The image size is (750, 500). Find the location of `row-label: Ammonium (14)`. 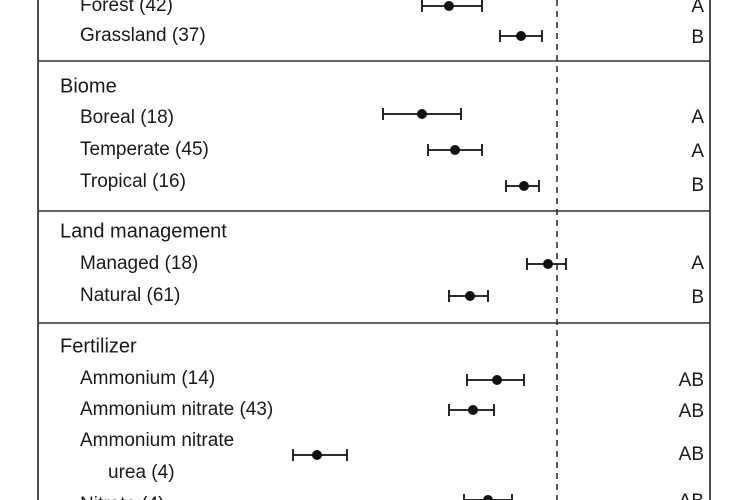

row-label: Ammonium (14) is located at coordinates (147, 378).